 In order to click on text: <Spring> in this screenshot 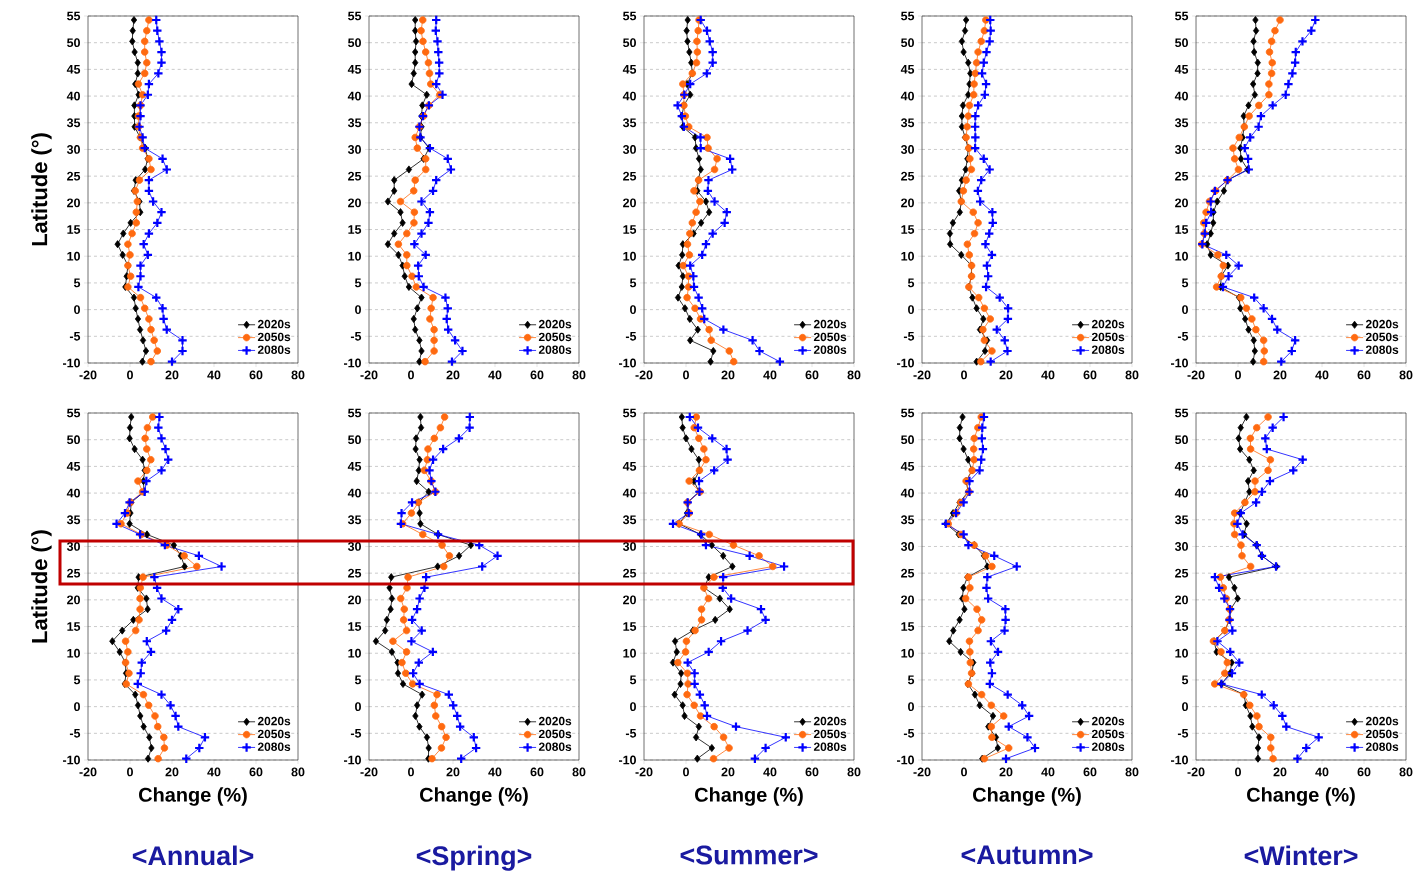, I will do `click(474, 858)`.